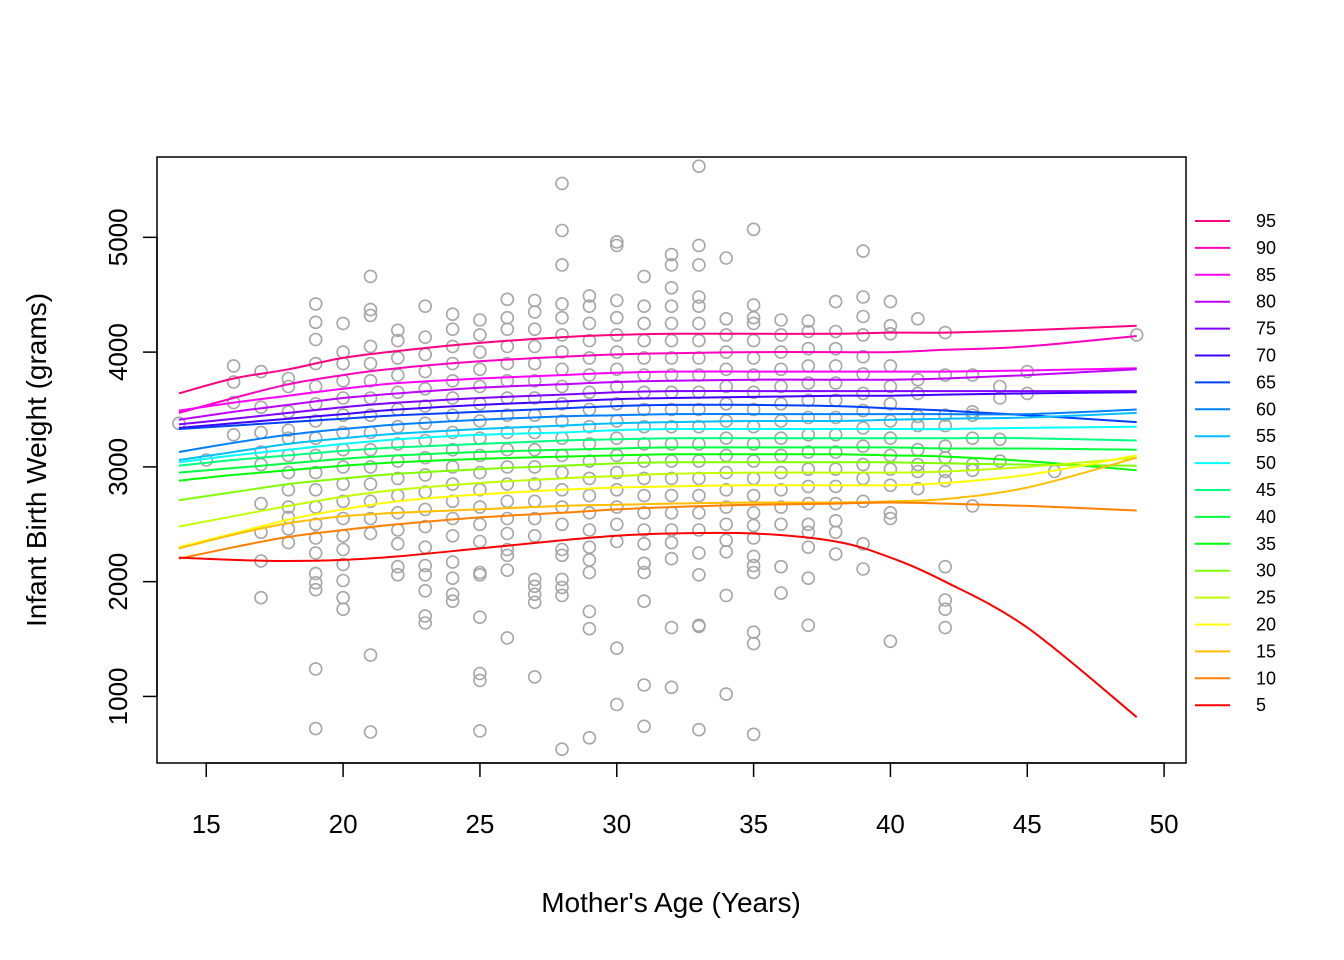  What do you see at coordinates (1266, 436) in the screenshot?
I see `legend-label-55: 55` at bounding box center [1266, 436].